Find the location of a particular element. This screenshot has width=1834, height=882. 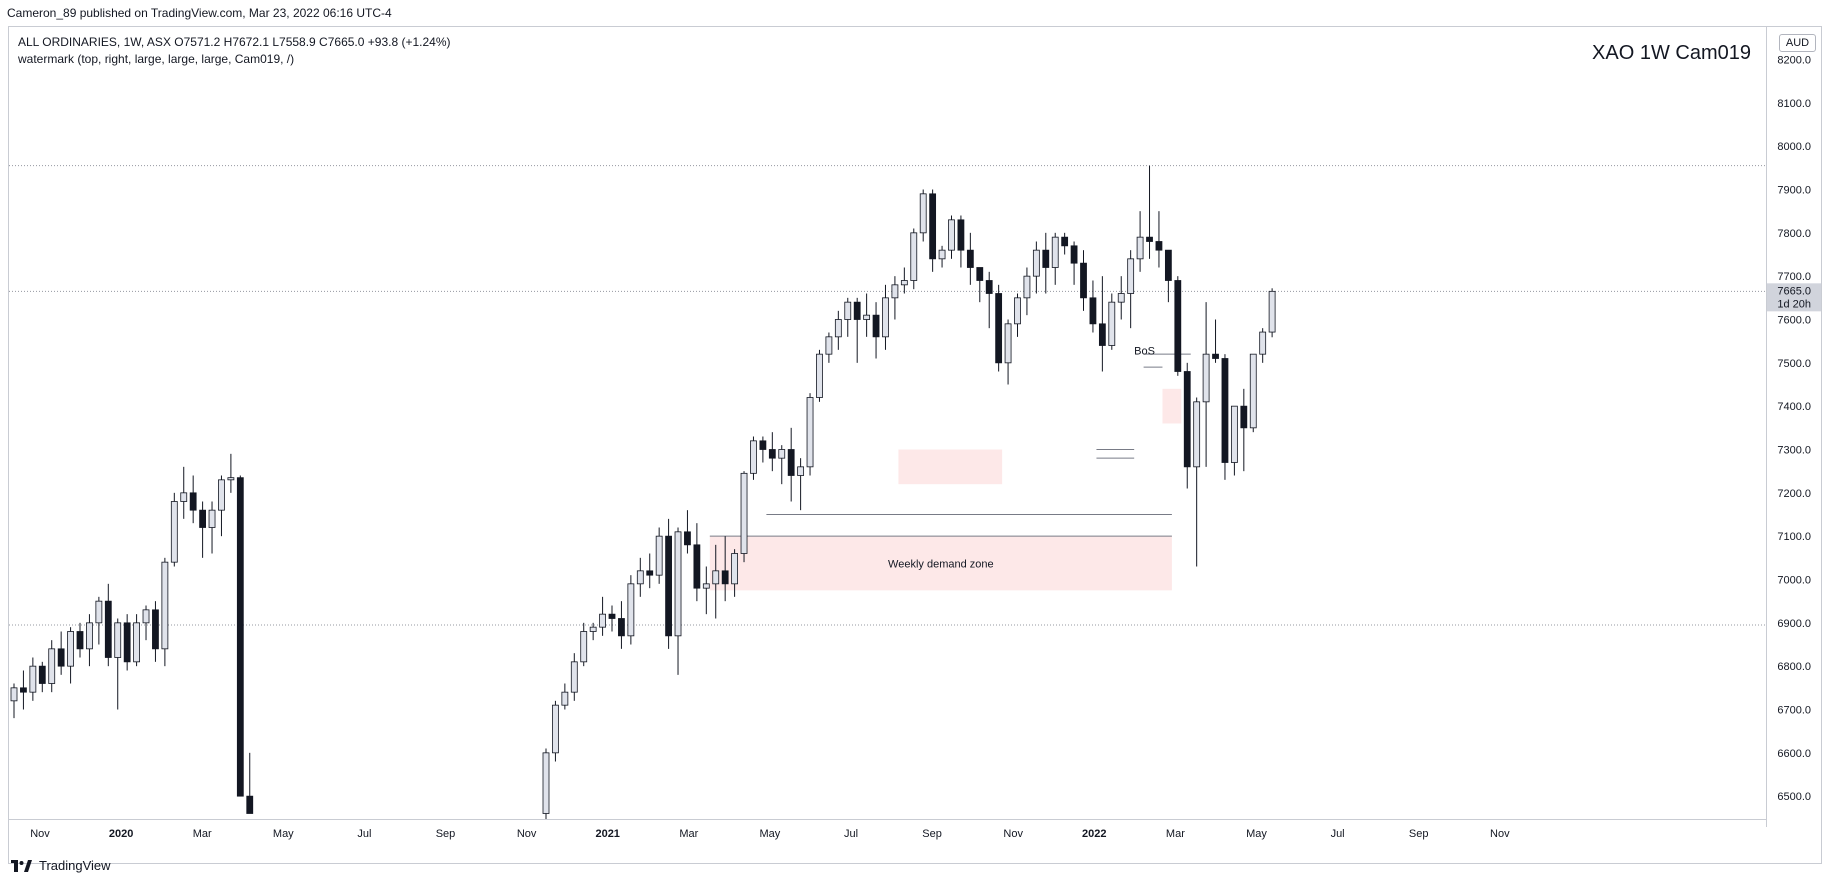

price-tick-label: 6500.0 is located at coordinates (1794, 797).